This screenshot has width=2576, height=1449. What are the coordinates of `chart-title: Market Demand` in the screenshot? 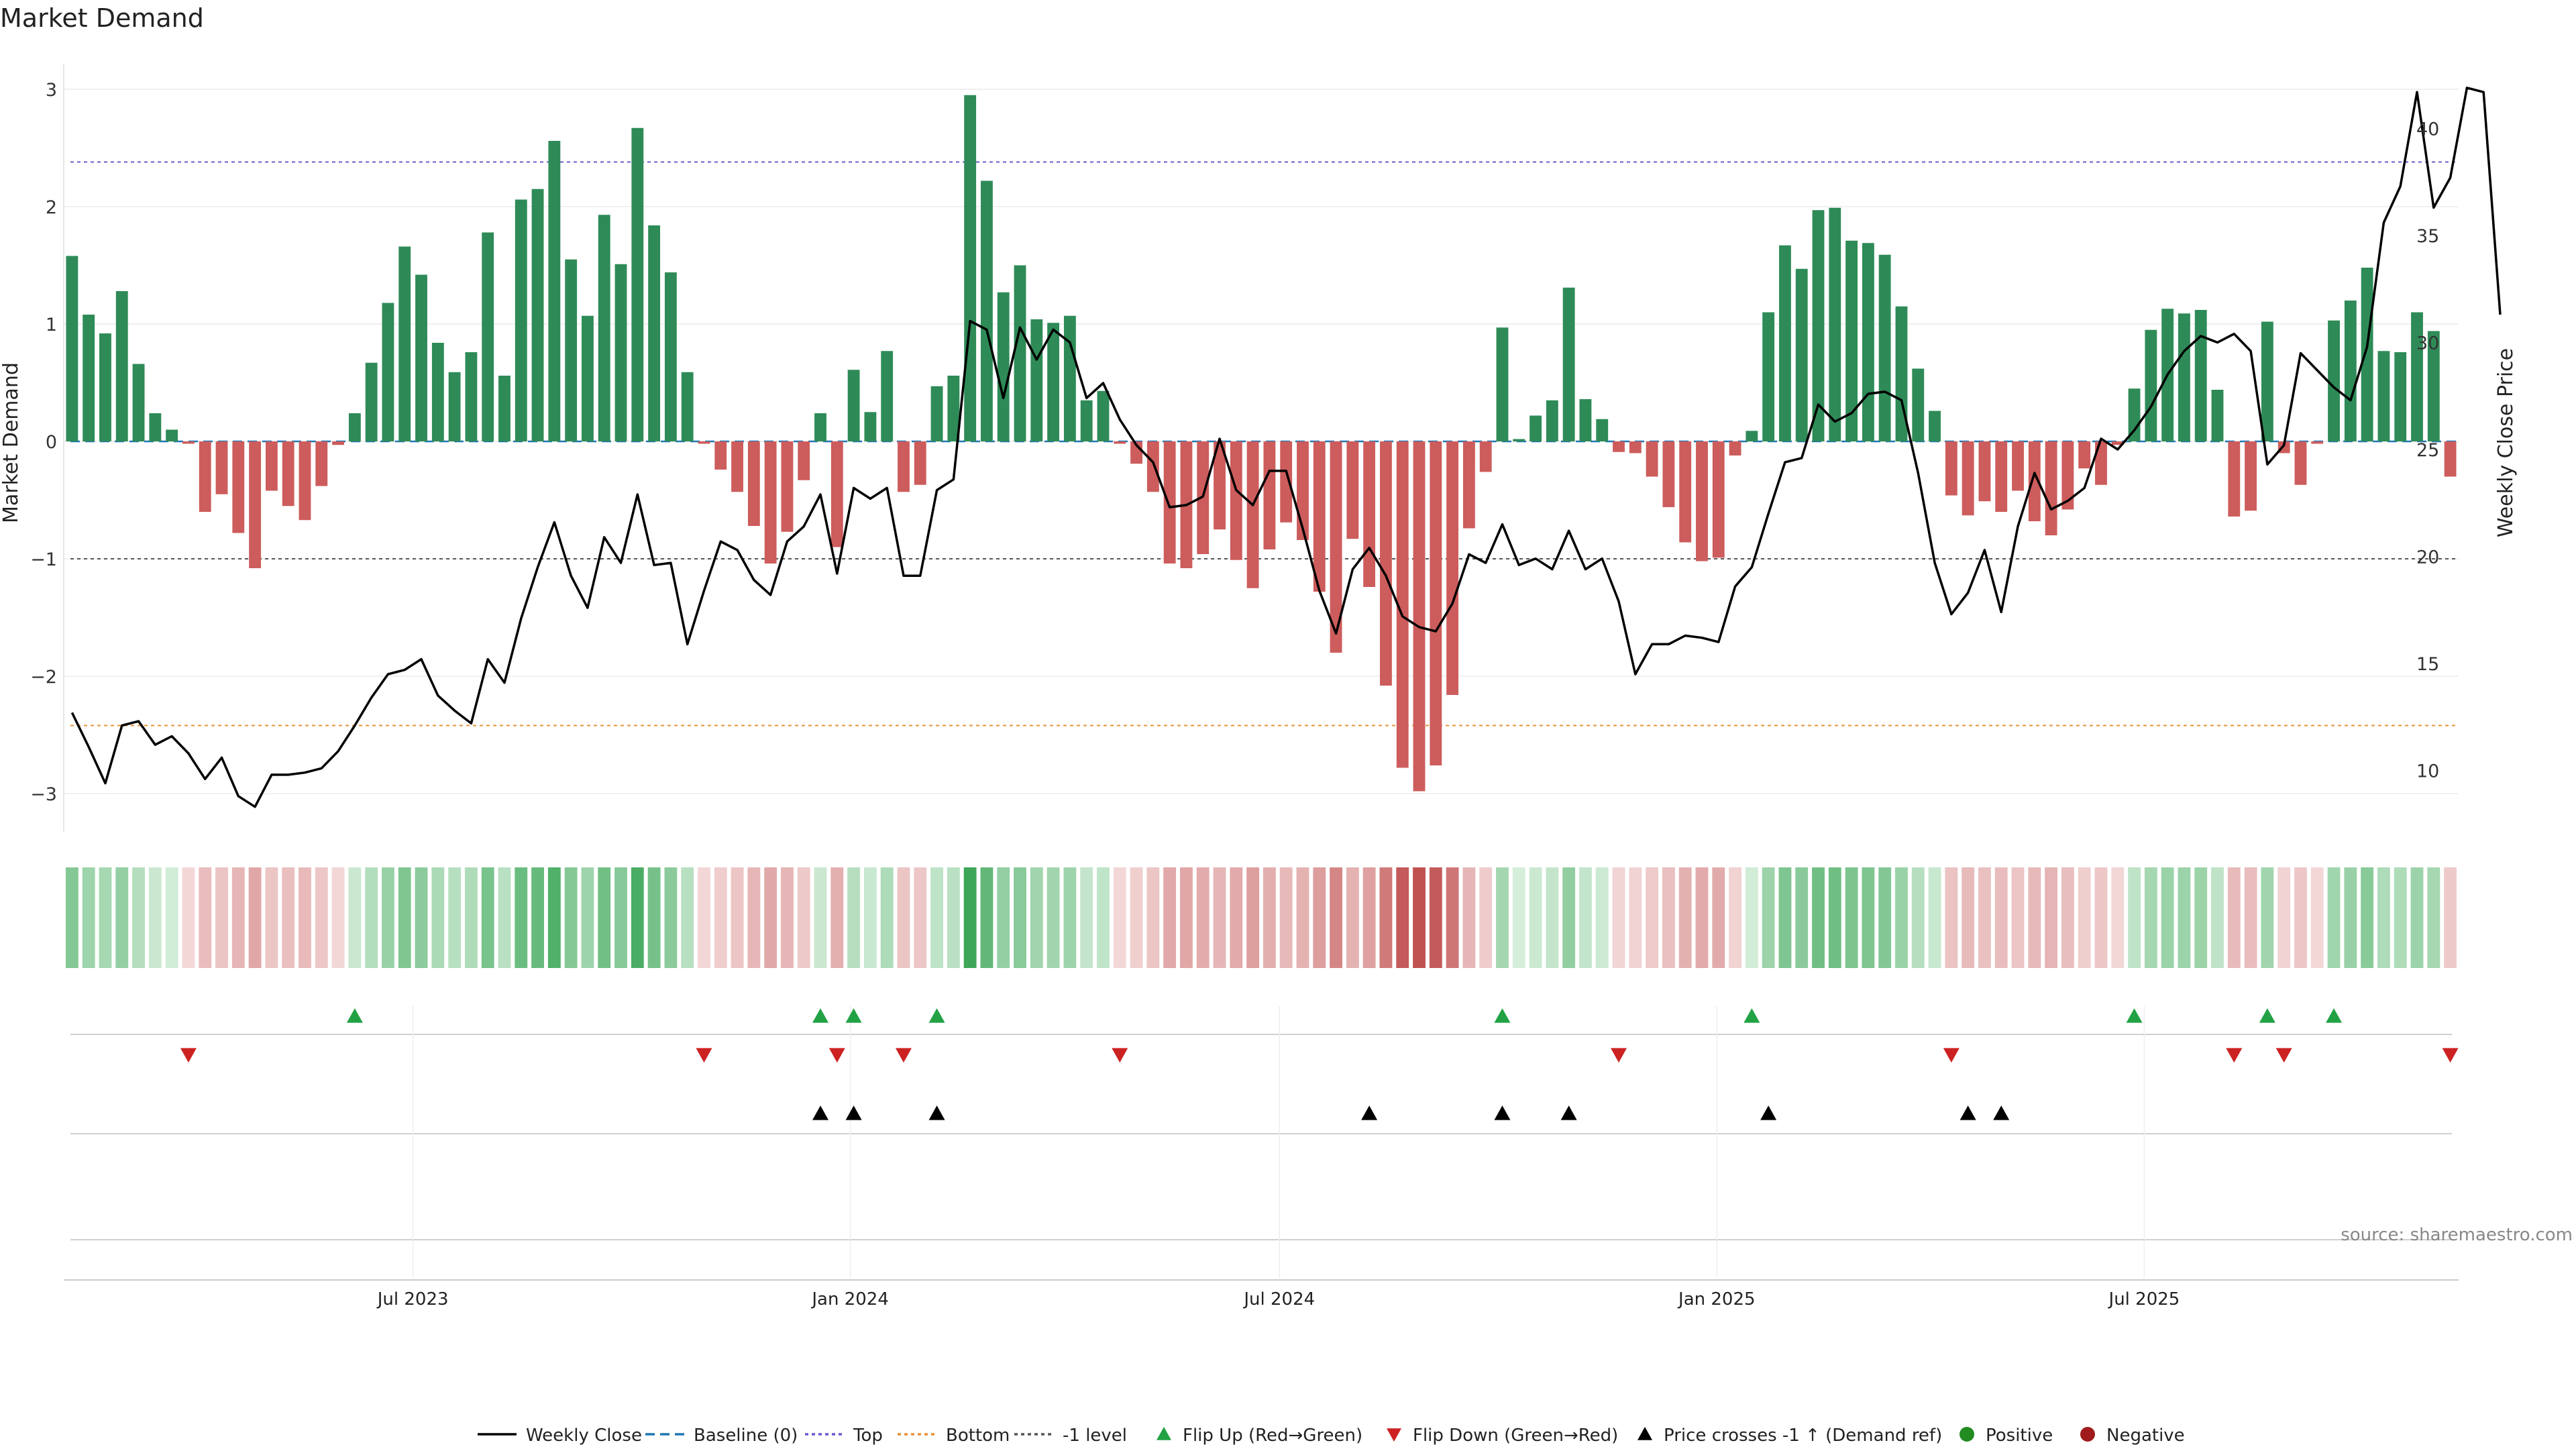 It's located at (102, 18).